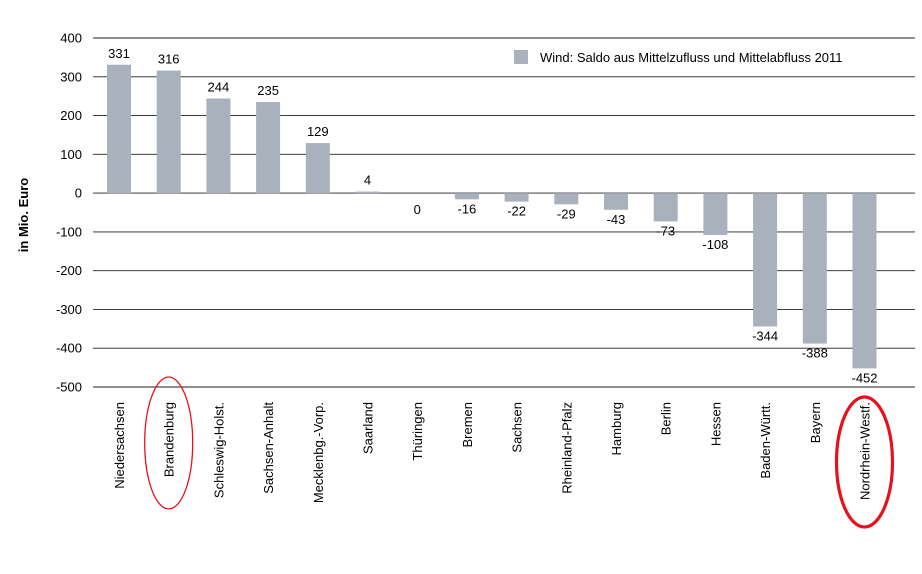 This screenshot has width=922, height=574. I want to click on data-label: 0, so click(417, 209).